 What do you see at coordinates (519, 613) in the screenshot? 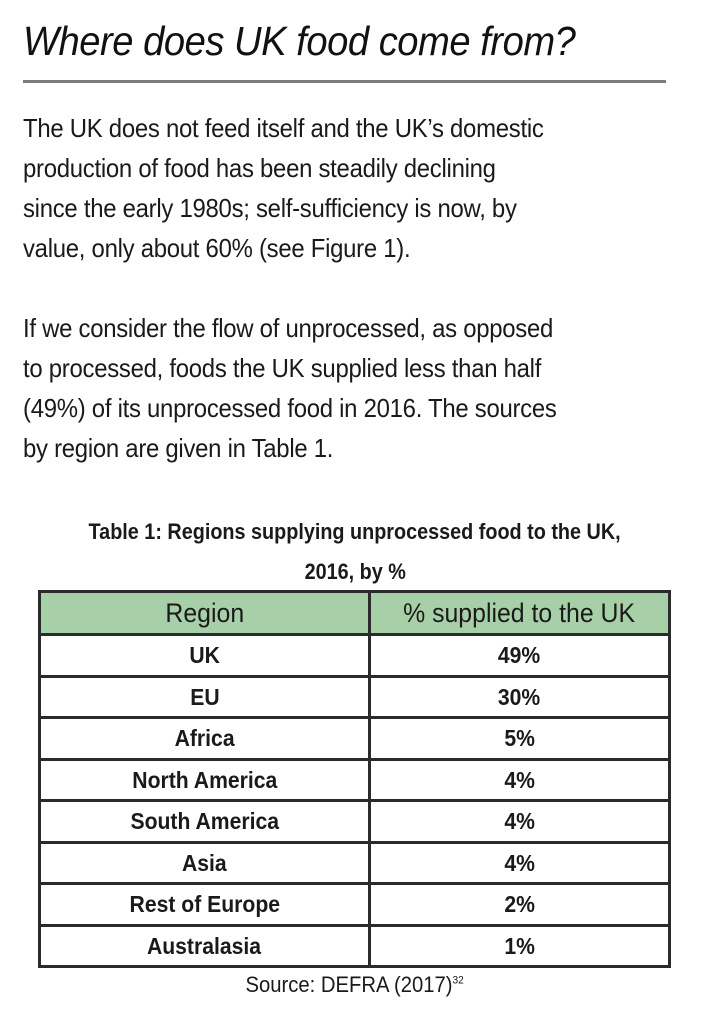
I see `column-header-percent: % supplied to the UK` at bounding box center [519, 613].